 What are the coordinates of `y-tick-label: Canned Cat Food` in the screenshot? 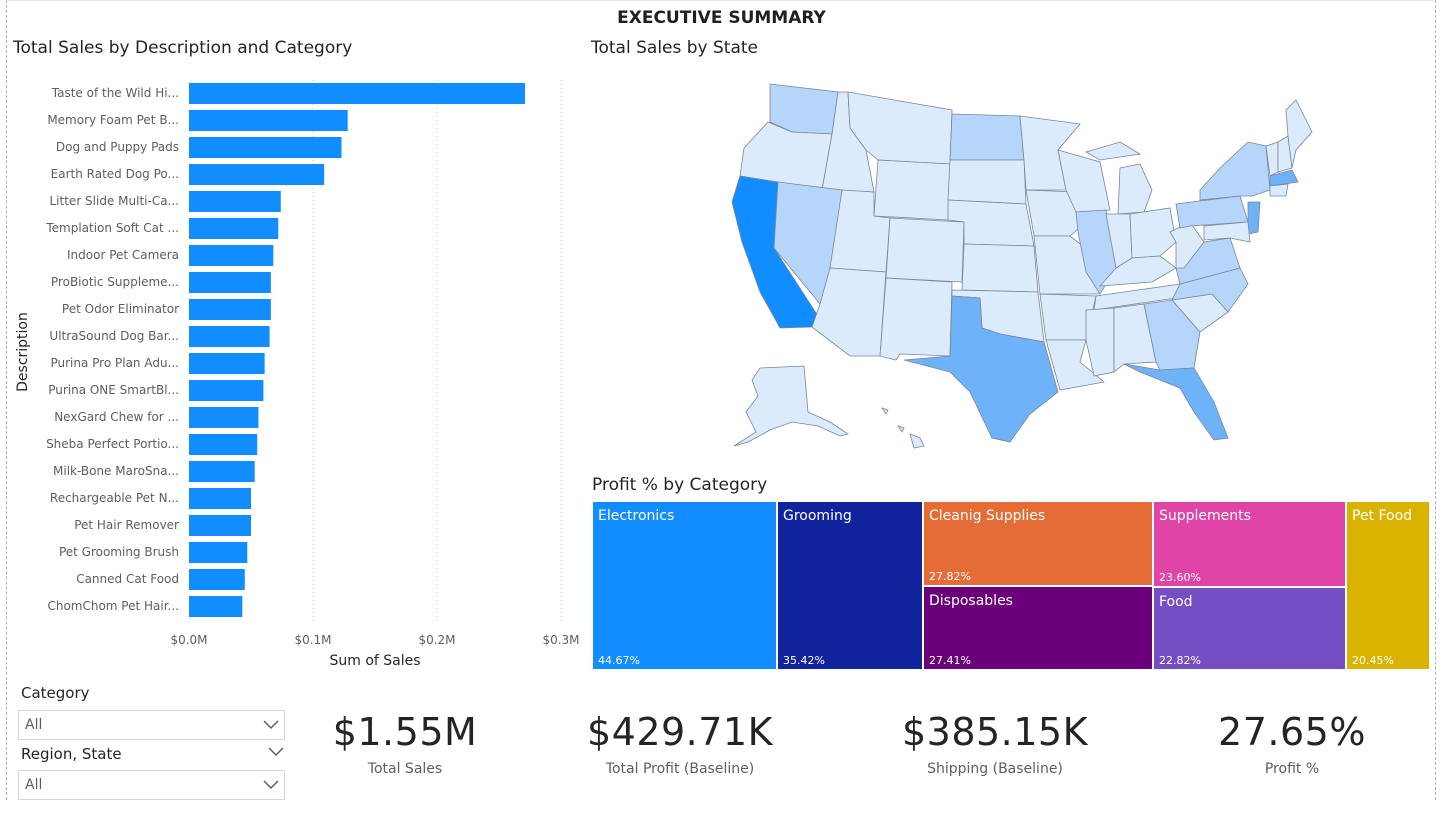 It's located at (127, 579).